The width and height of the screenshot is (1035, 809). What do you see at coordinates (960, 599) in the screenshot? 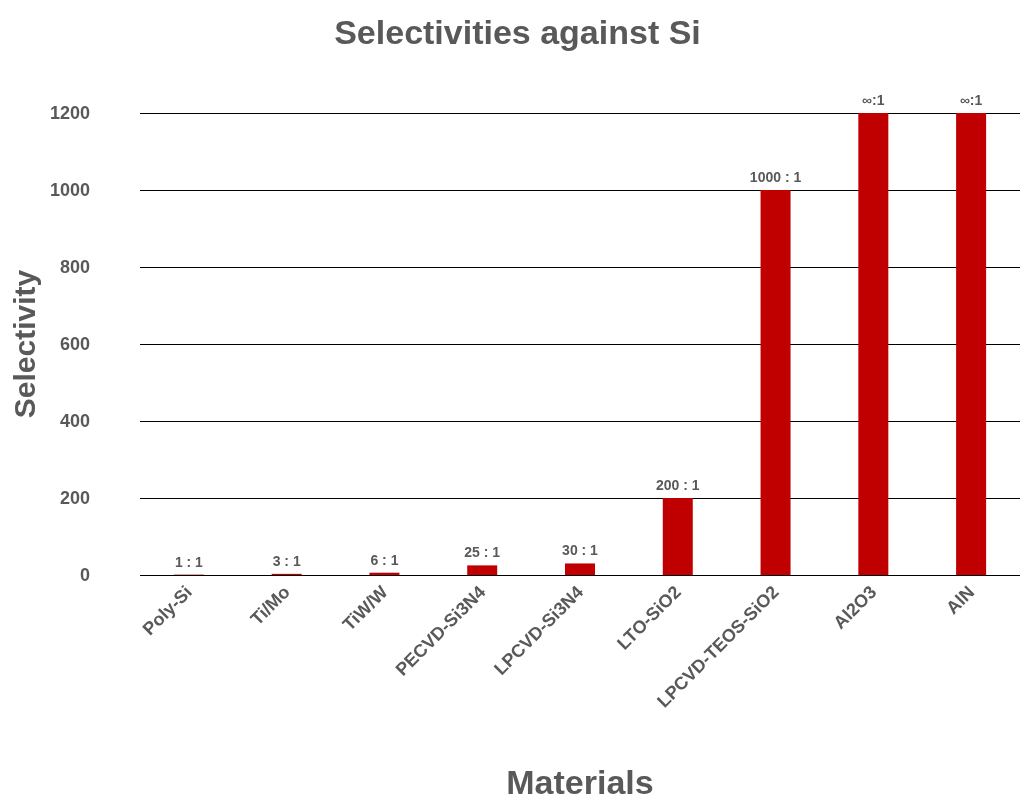
I see `x-tick-label: AlN` at bounding box center [960, 599].